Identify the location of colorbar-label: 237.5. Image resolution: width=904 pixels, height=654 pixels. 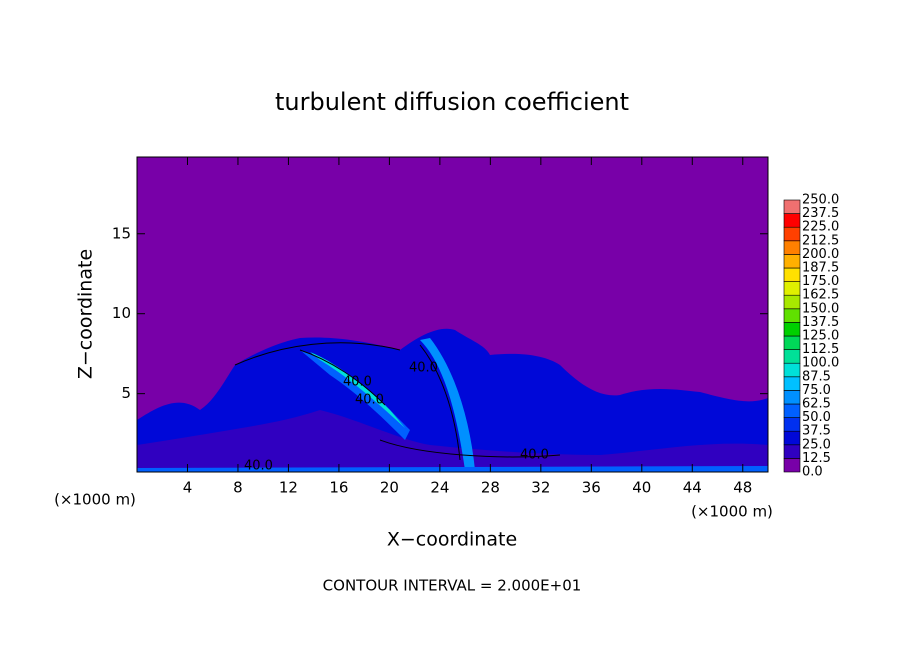
(820, 213).